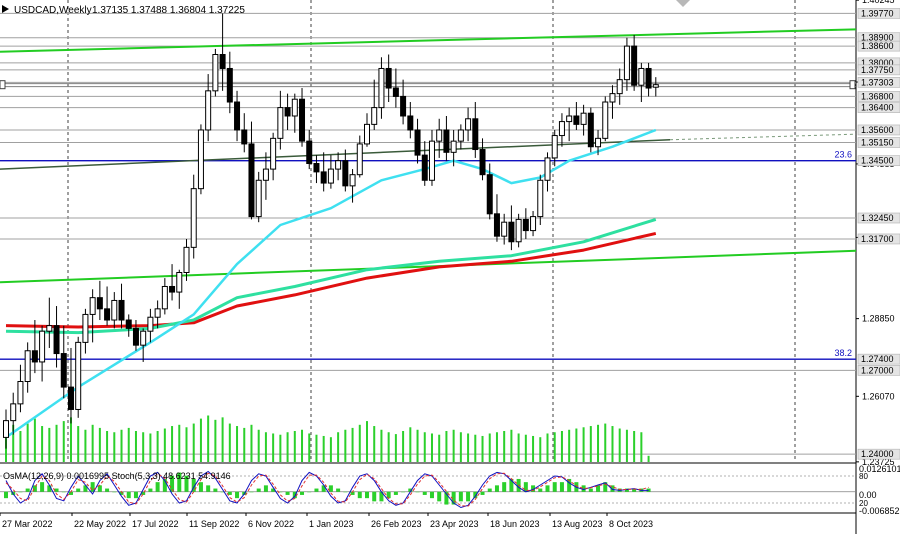 The width and height of the screenshot is (900, 539). I want to click on level-label: 1.34500, so click(877, 161).